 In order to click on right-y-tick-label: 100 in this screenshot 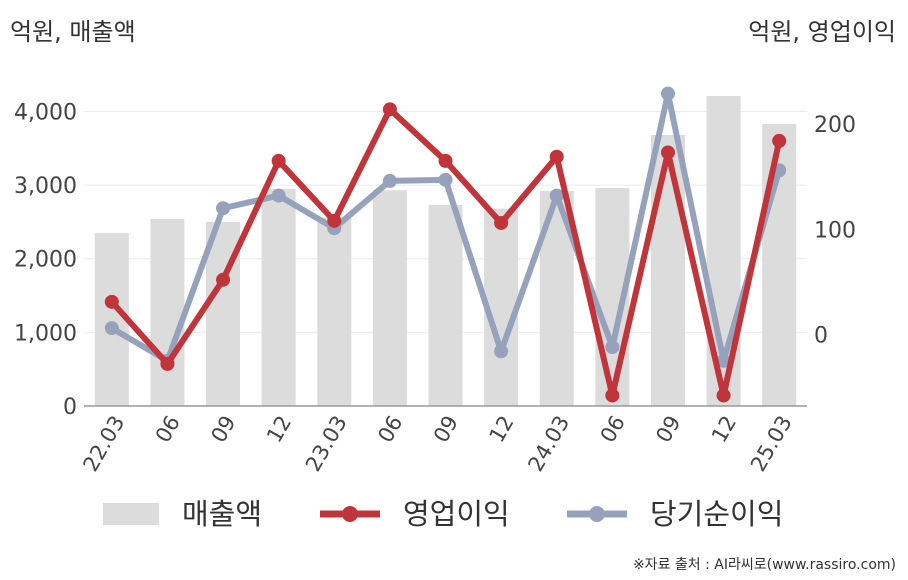, I will do `click(835, 230)`.